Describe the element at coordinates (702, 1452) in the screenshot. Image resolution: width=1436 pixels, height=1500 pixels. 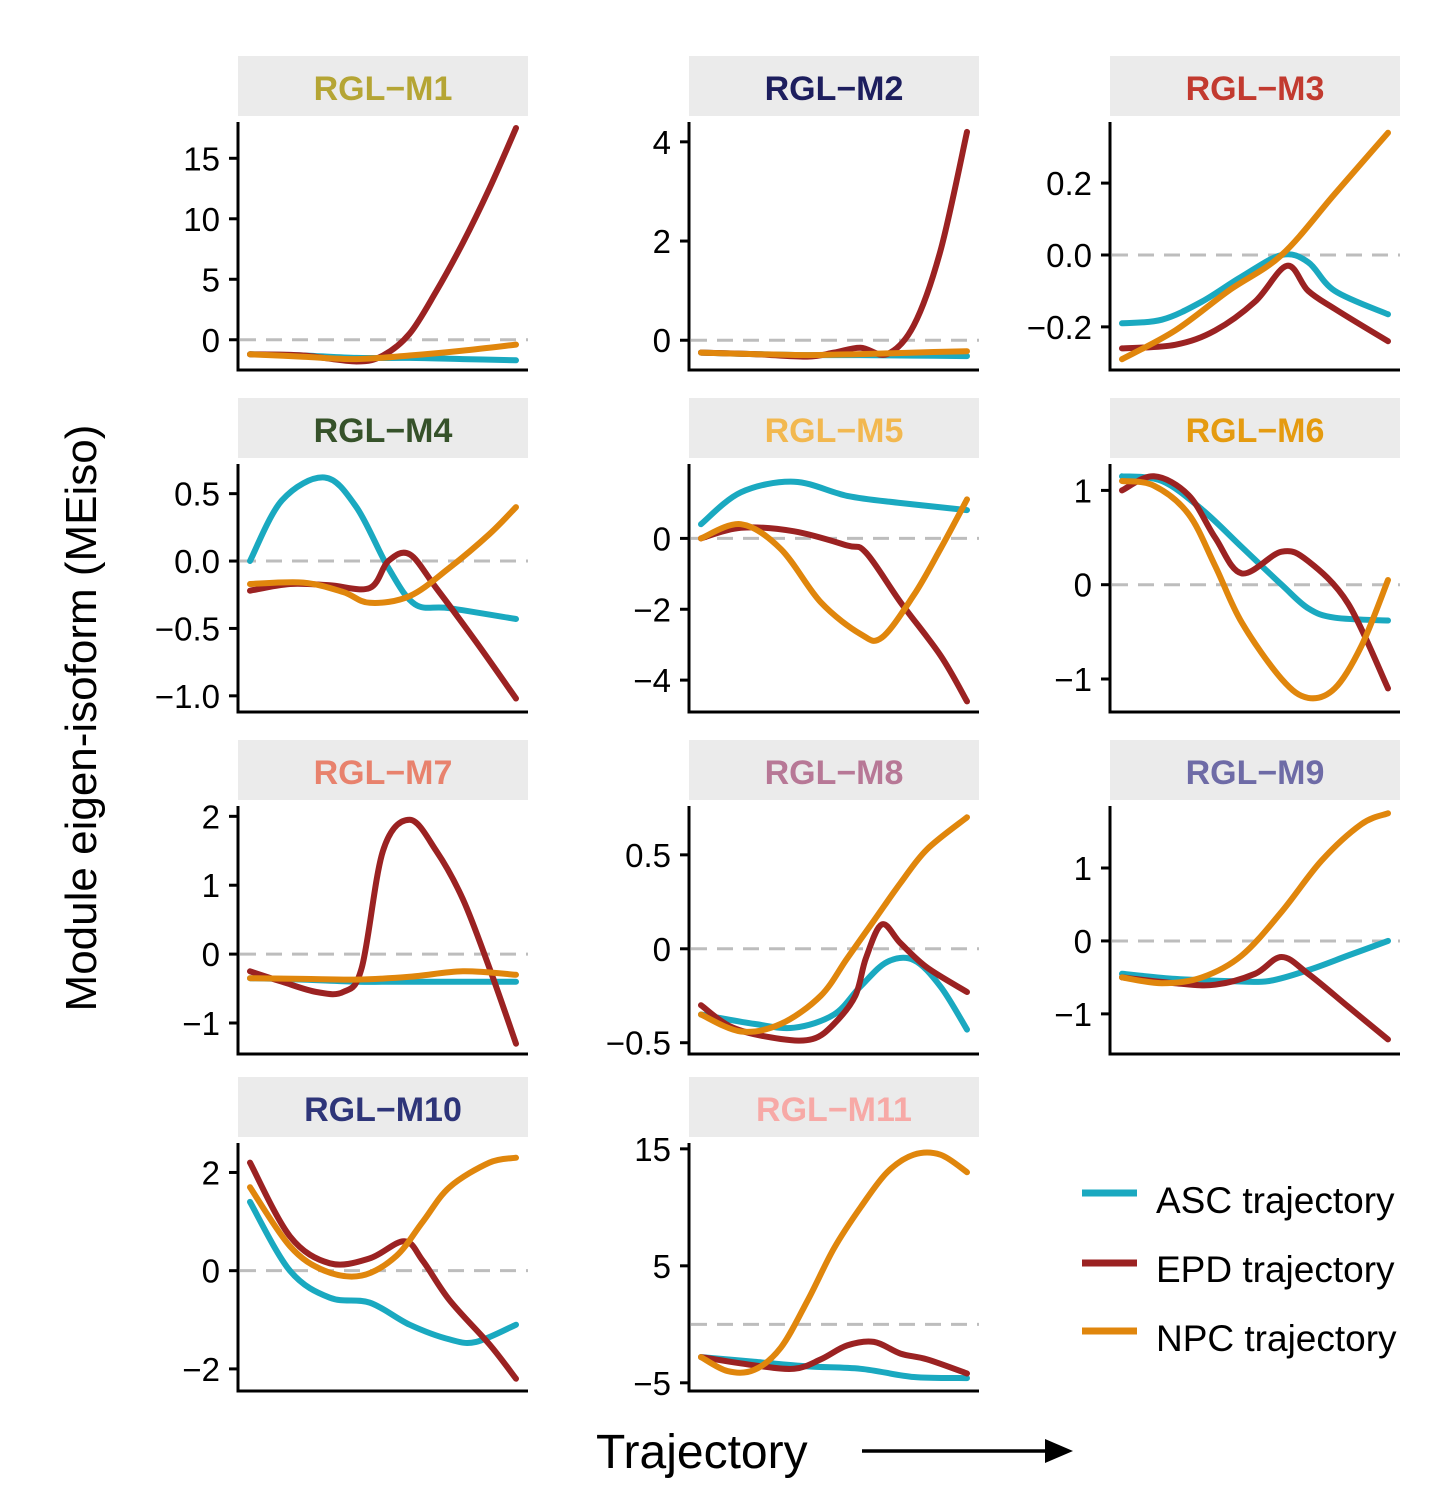
I see `x-axis-label: Trajectory` at that location.